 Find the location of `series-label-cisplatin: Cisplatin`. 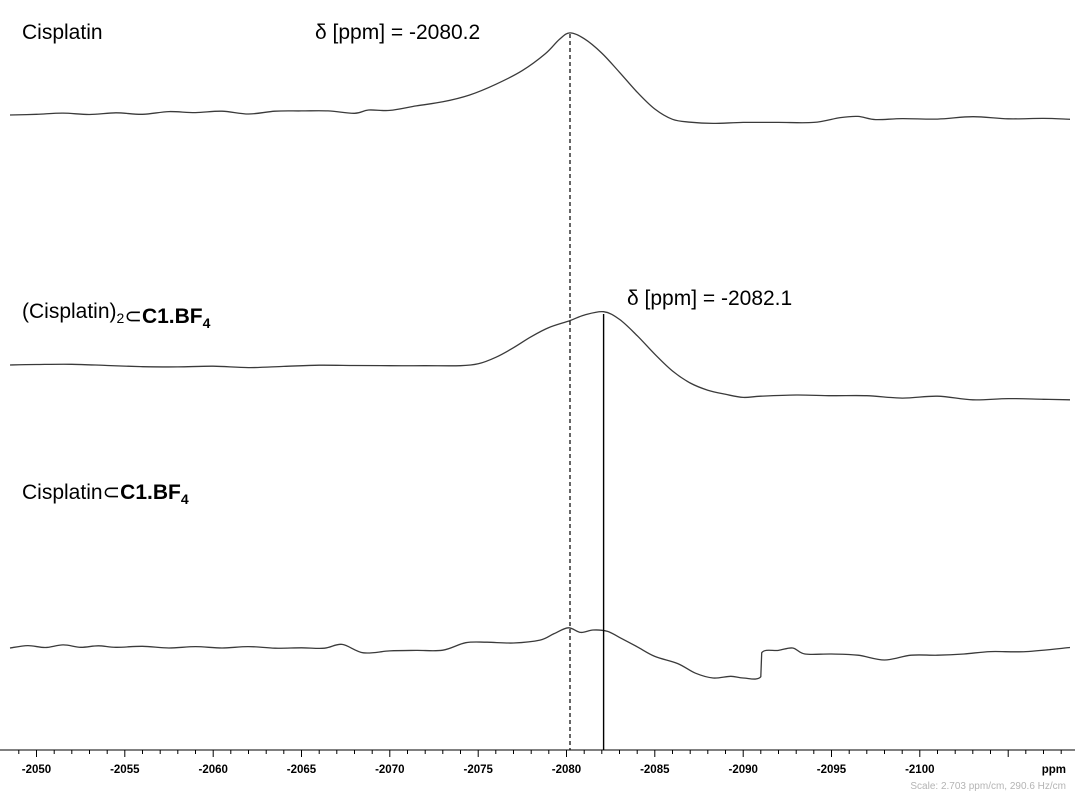

series-label-cisplatin: Cisplatin is located at coordinates (62, 32).